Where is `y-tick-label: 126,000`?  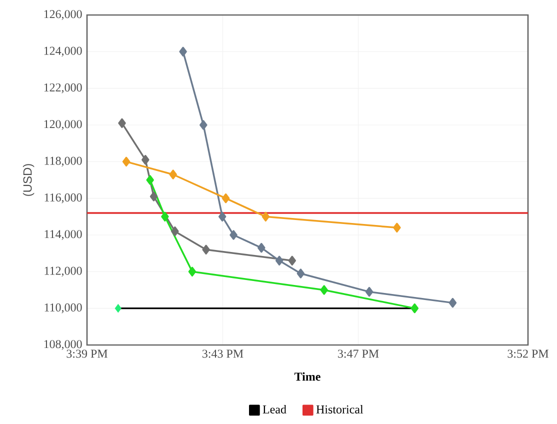 y-tick-label: 126,000 is located at coordinates (63, 15).